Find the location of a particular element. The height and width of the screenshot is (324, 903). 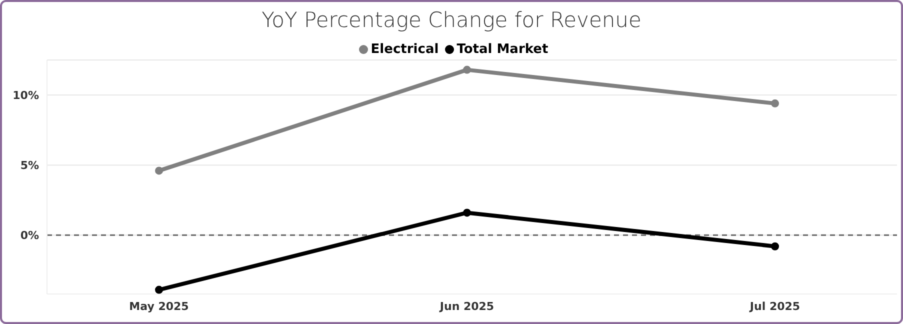

y-tick-label: 5% is located at coordinates (29, 165).